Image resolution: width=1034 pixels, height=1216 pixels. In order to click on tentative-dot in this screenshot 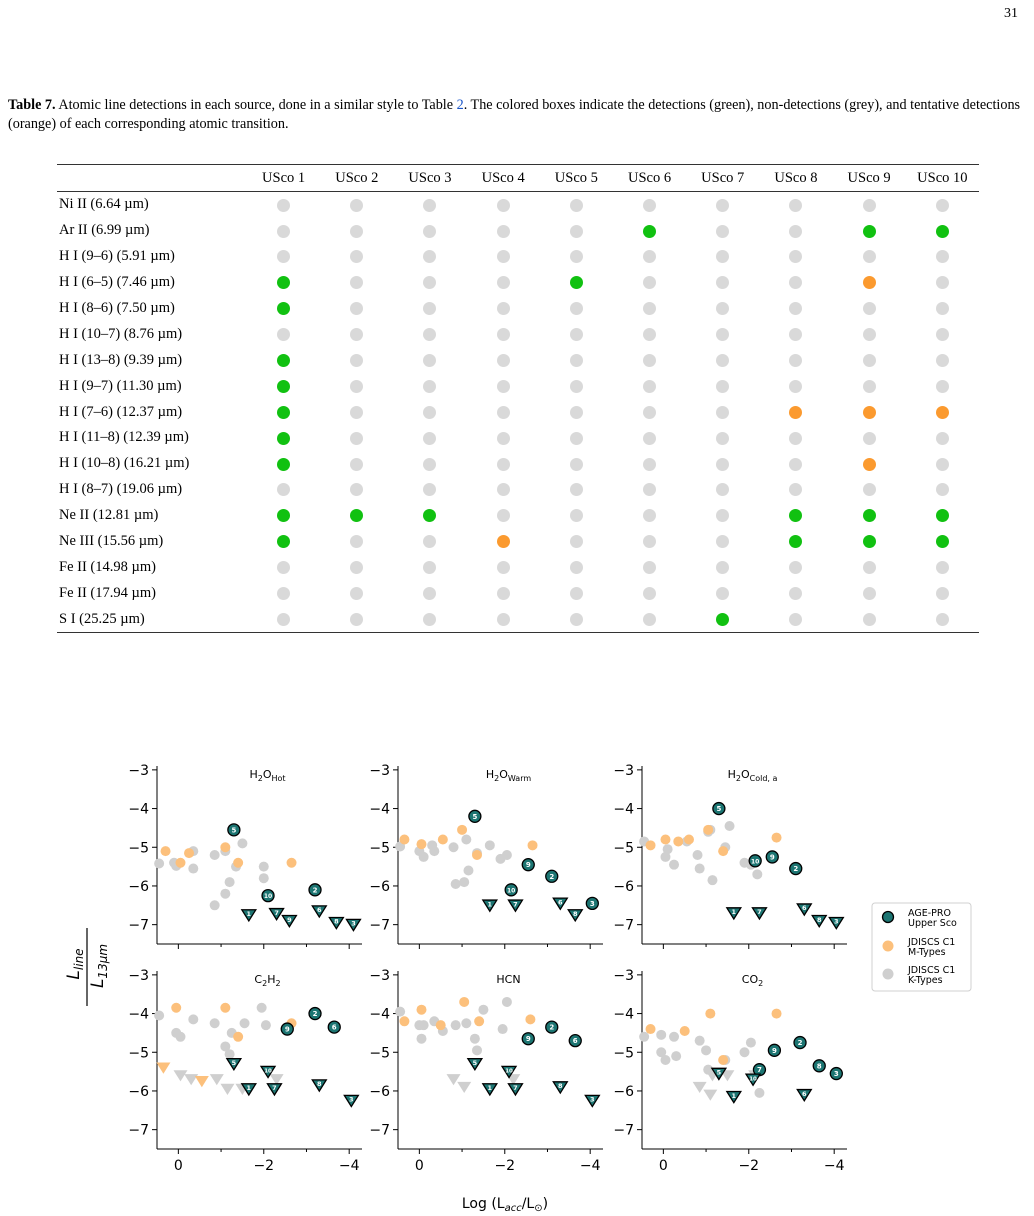, I will do `click(869, 283)`.